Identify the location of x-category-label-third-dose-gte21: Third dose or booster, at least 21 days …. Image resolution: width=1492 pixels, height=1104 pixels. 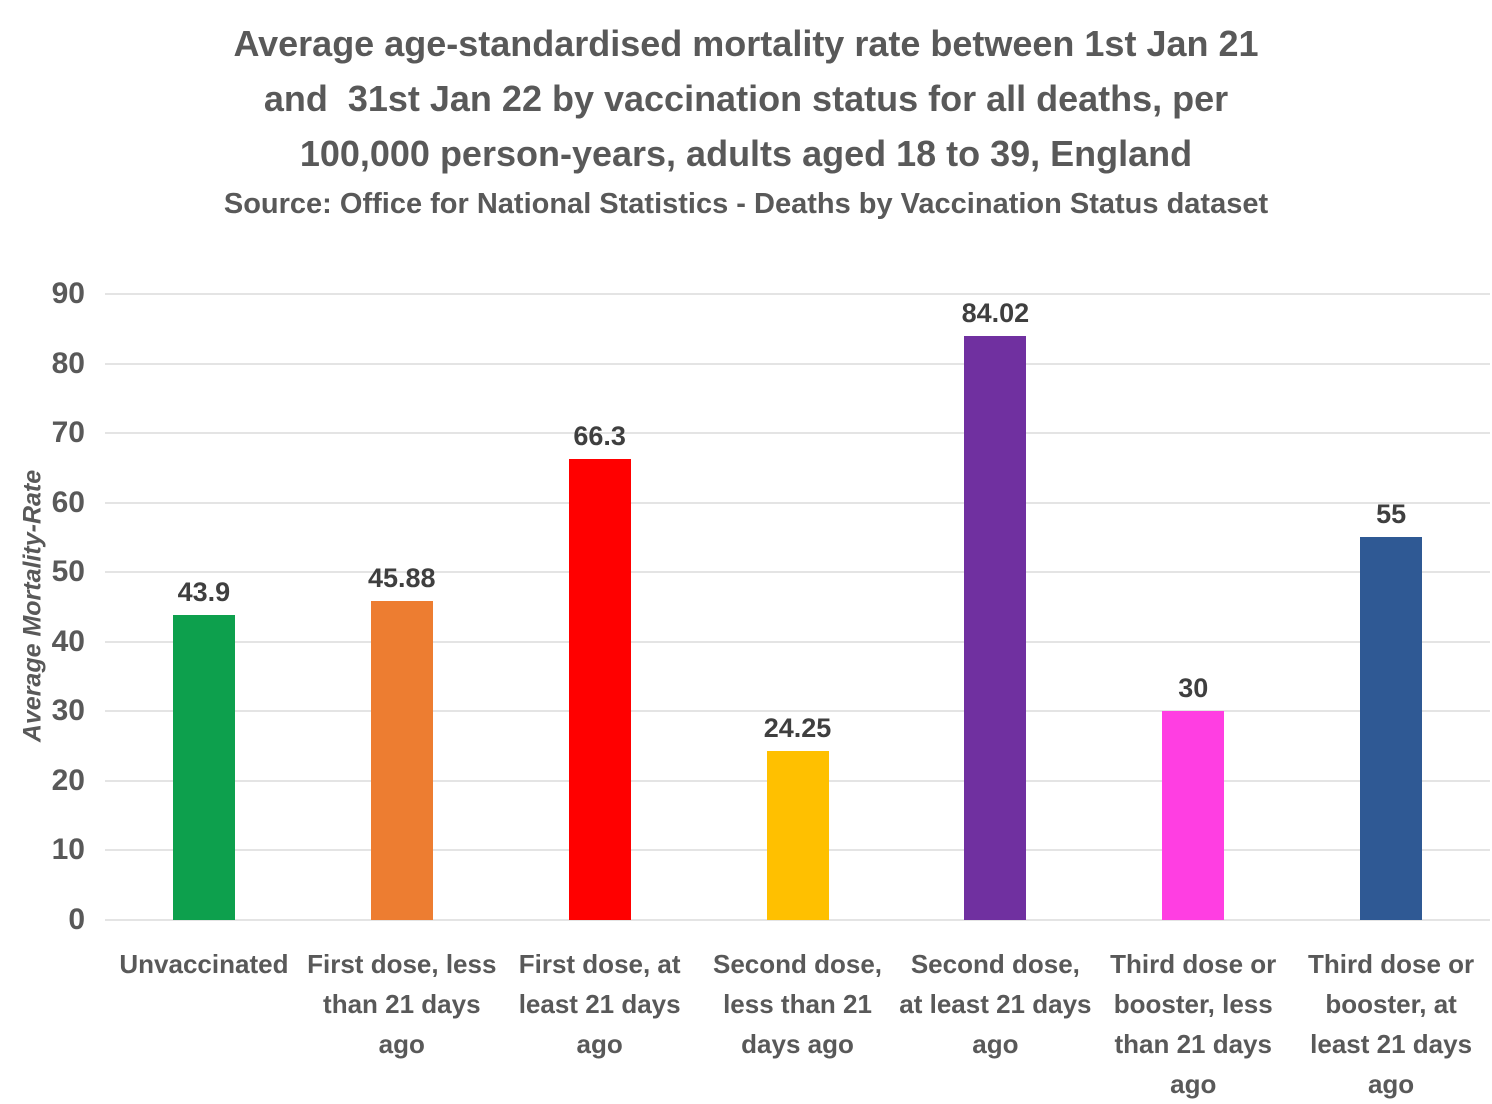
(1391, 1024).